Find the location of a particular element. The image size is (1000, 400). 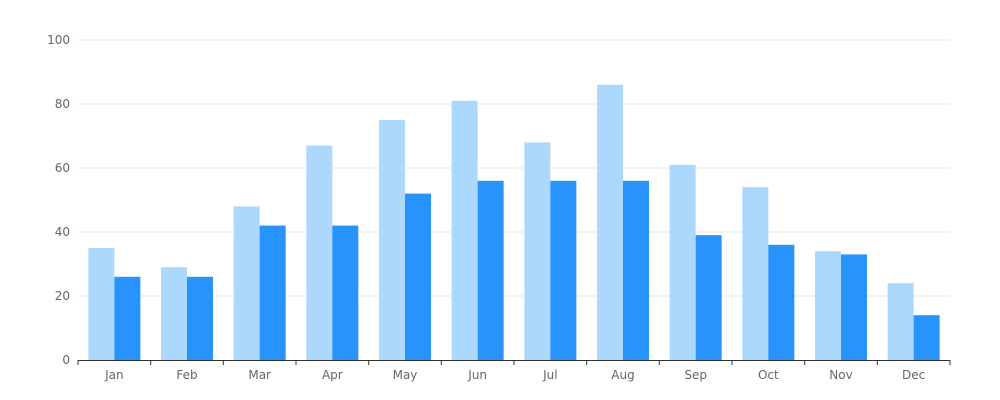

y-tick-label: 80 is located at coordinates (62, 104).